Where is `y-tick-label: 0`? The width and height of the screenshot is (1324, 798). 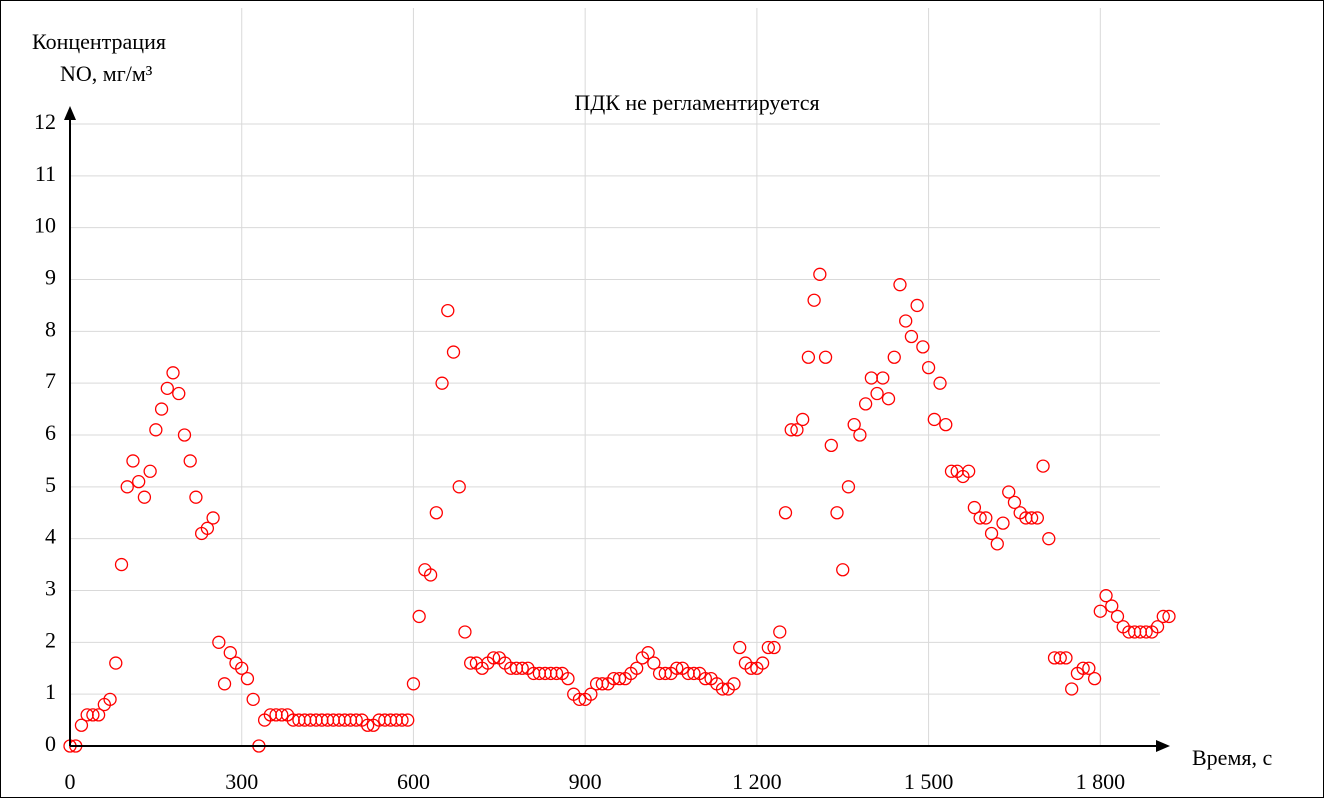 y-tick-label: 0 is located at coordinates (50, 743).